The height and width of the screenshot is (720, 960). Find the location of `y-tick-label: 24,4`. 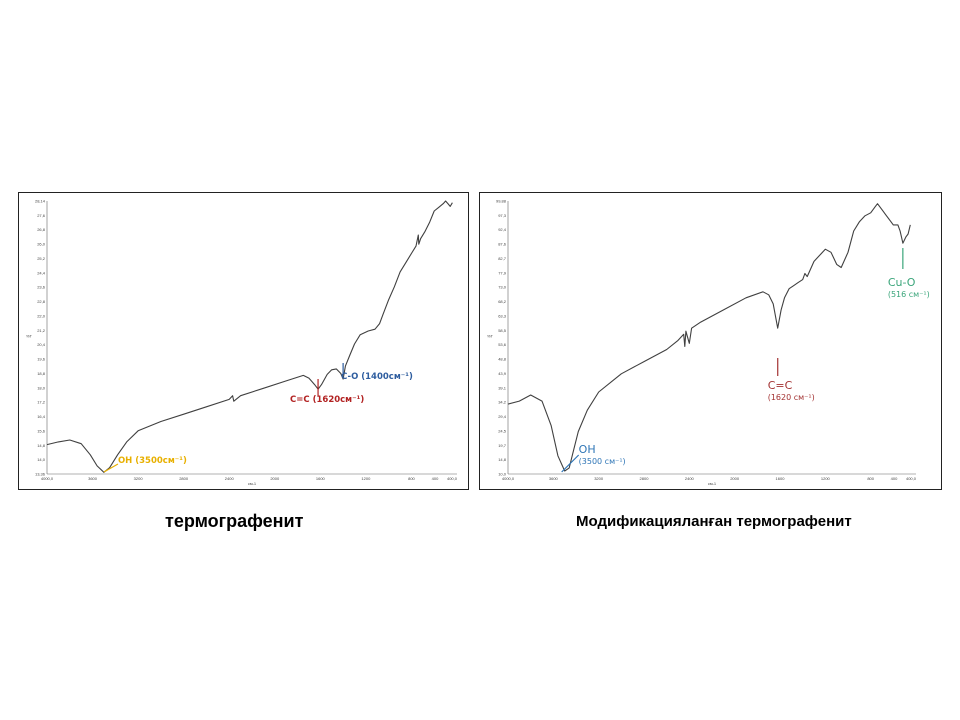

y-tick-label: 24,4 is located at coordinates (41, 272).